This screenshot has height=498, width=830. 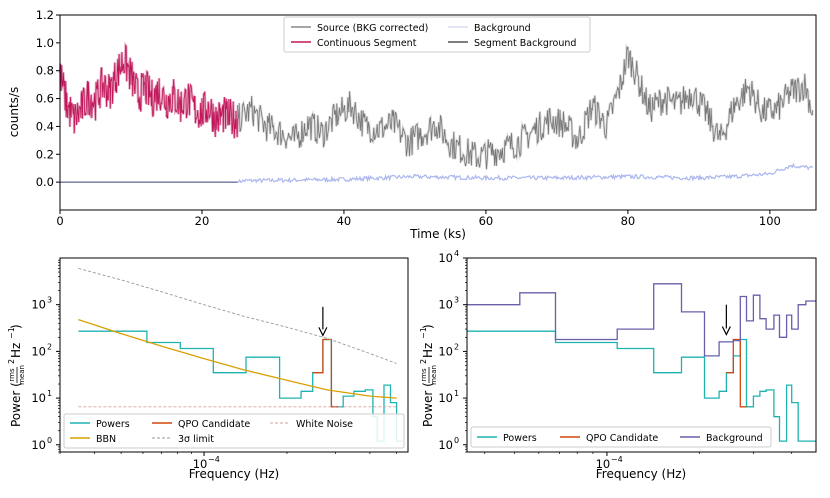 I want to click on top-y-tick-label: 1.2, so click(x=45, y=15).